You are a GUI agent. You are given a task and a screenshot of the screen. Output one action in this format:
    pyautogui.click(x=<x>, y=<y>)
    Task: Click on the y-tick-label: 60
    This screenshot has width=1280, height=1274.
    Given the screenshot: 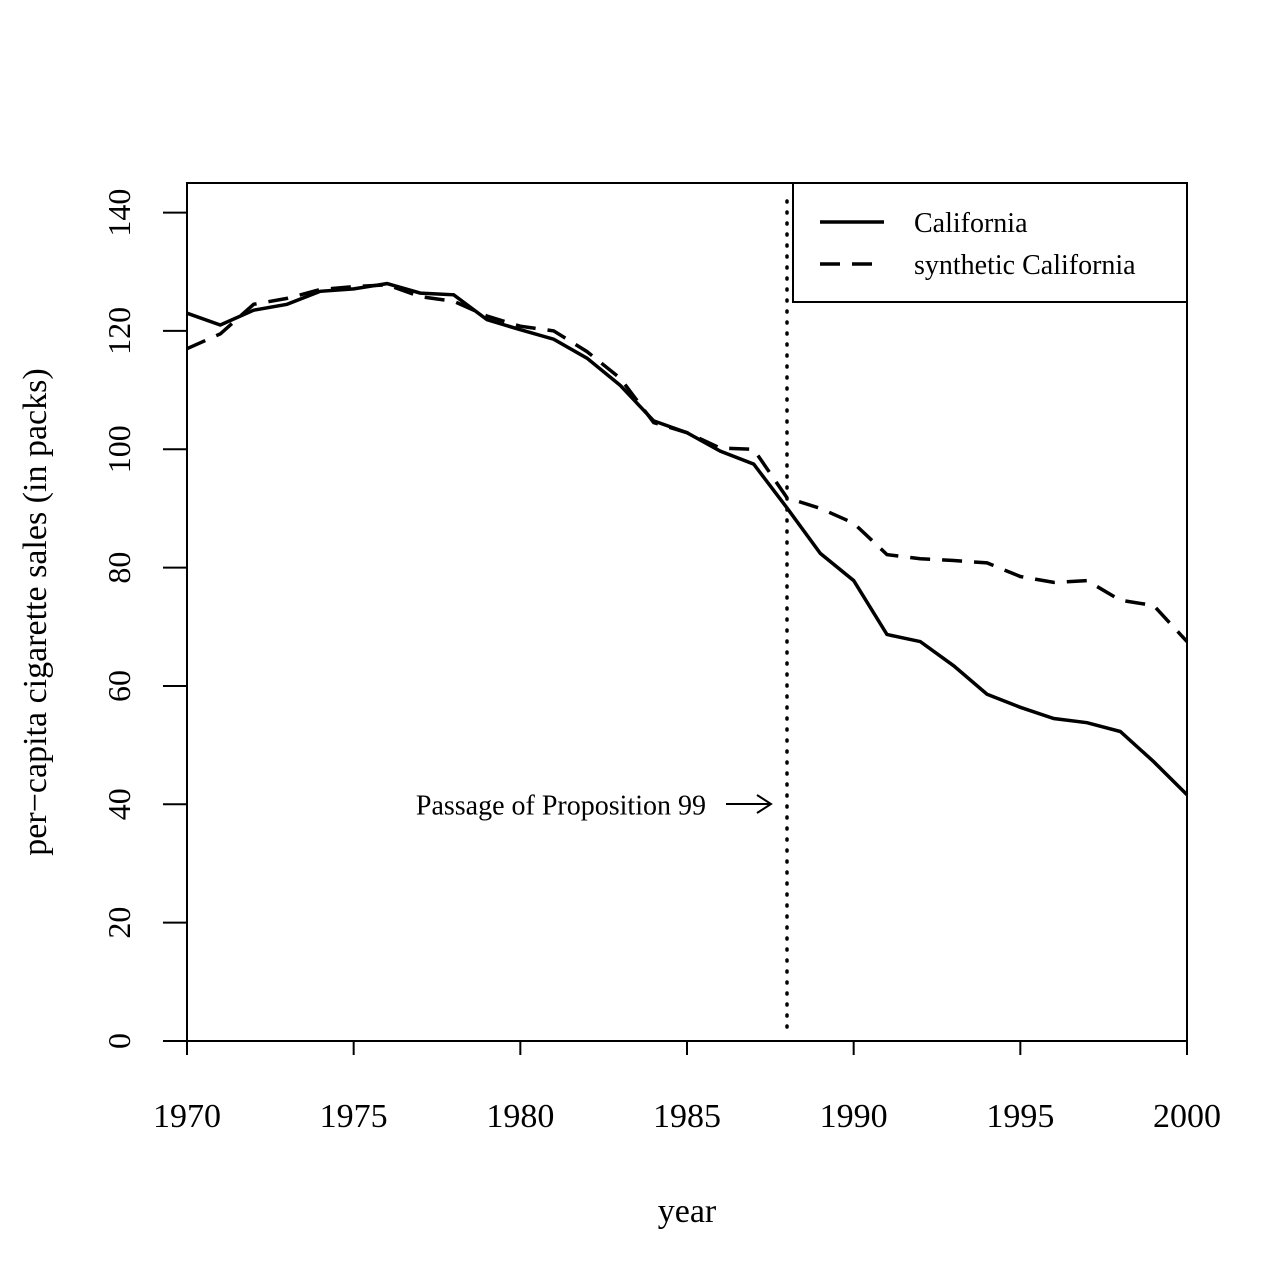 What is the action you would take?
    pyautogui.click(x=119, y=686)
    